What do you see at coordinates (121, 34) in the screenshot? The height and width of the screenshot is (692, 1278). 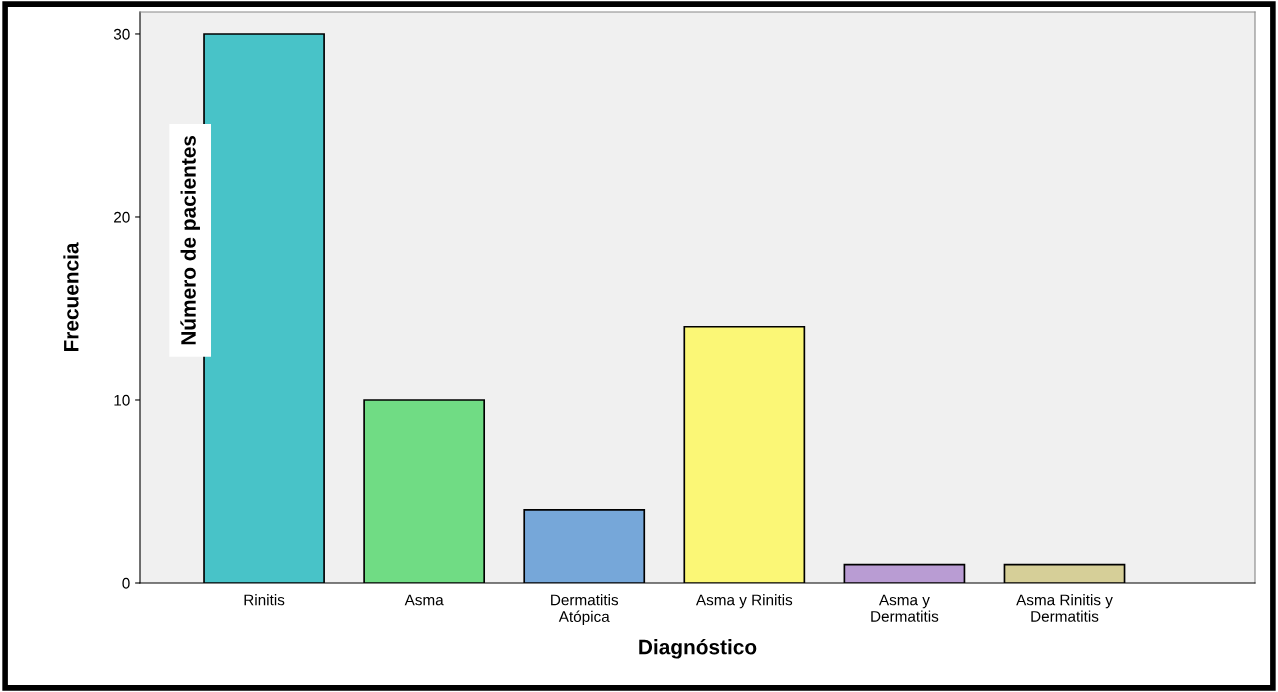 I see `y-tick-label: 30` at bounding box center [121, 34].